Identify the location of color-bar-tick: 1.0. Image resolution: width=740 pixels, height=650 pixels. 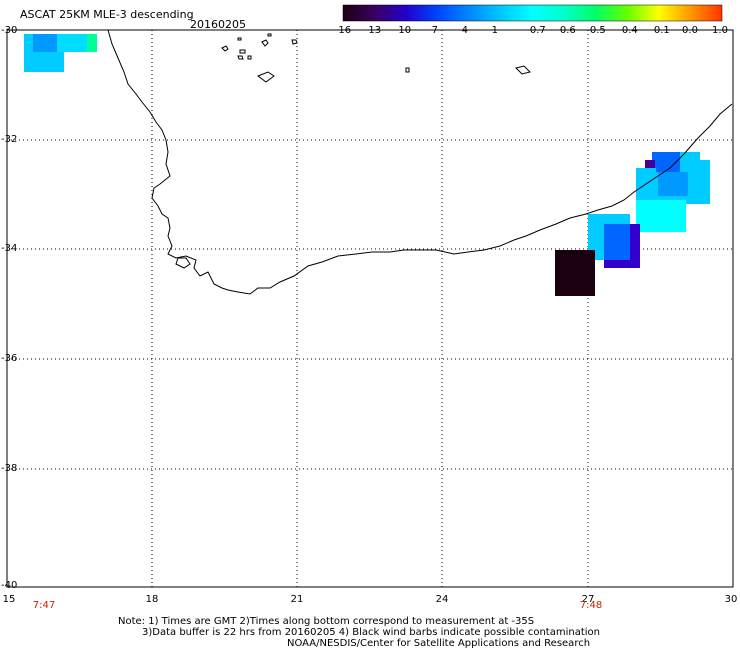
(720, 30).